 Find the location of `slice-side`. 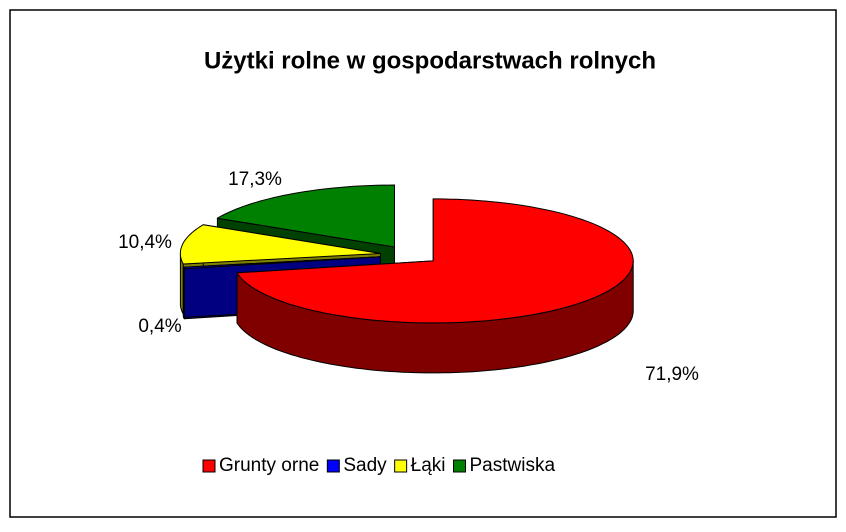

slice-side is located at coordinates (183, 293).